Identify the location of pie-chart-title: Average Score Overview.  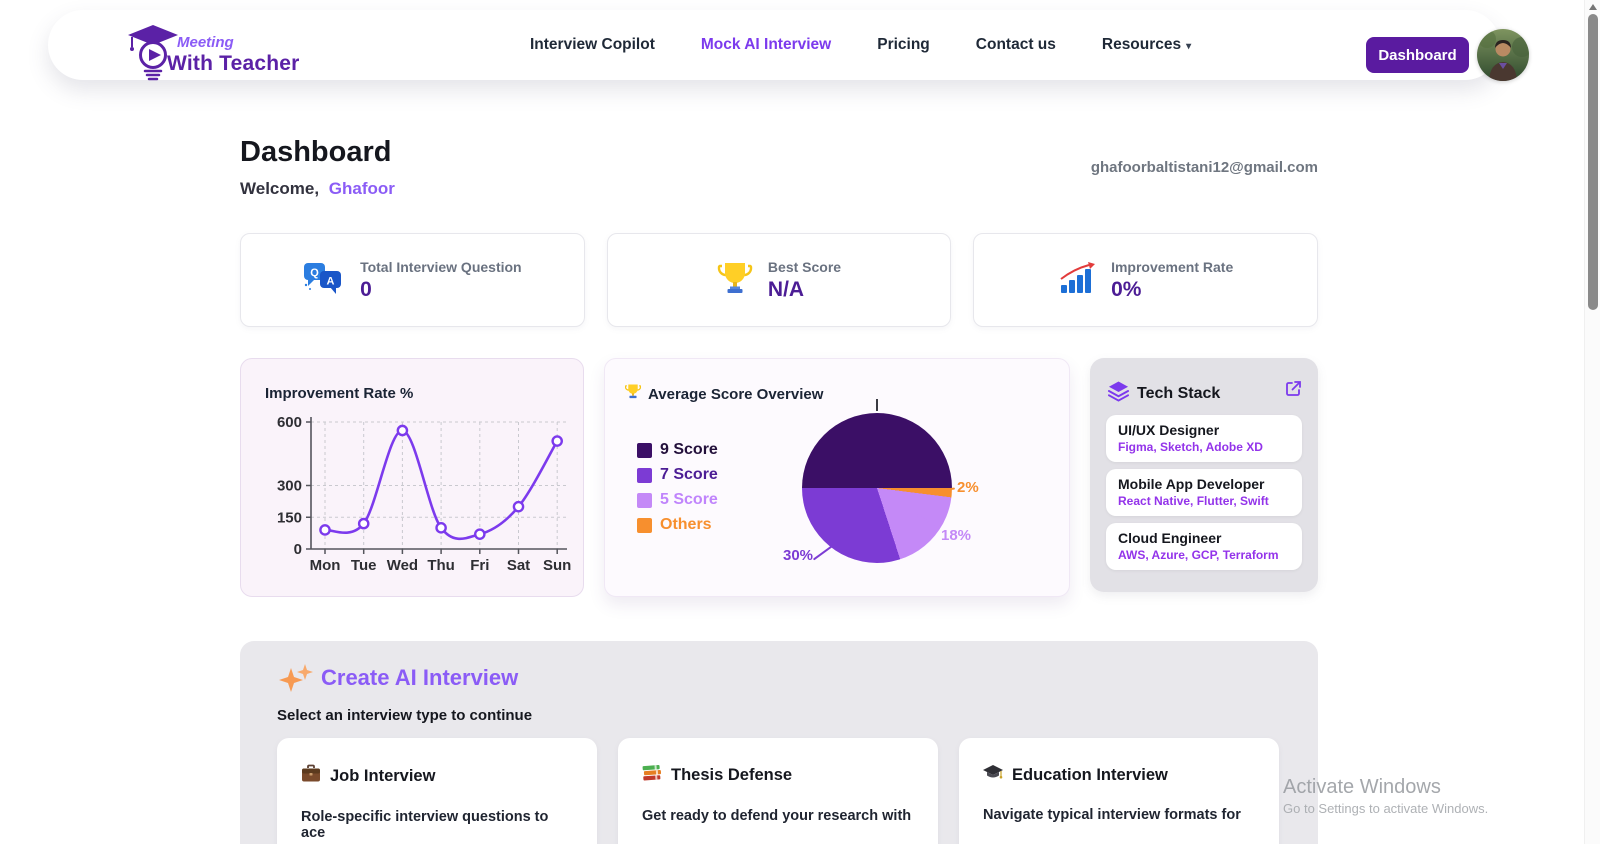
(736, 394).